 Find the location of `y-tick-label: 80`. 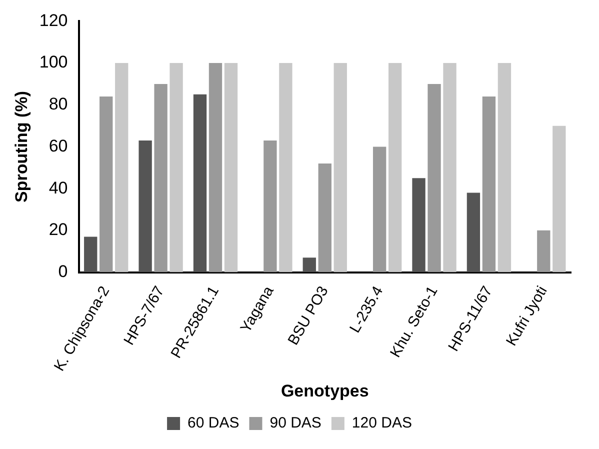

y-tick-label: 80 is located at coordinates (58, 104).